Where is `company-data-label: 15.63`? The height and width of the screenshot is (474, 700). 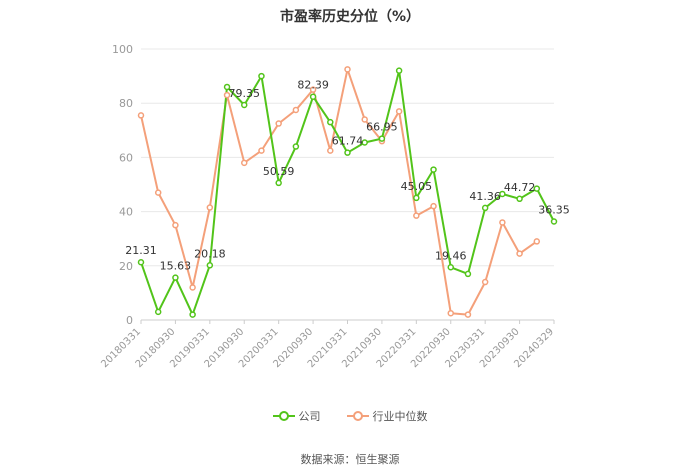
company-data-label: 15.63 is located at coordinates (176, 266).